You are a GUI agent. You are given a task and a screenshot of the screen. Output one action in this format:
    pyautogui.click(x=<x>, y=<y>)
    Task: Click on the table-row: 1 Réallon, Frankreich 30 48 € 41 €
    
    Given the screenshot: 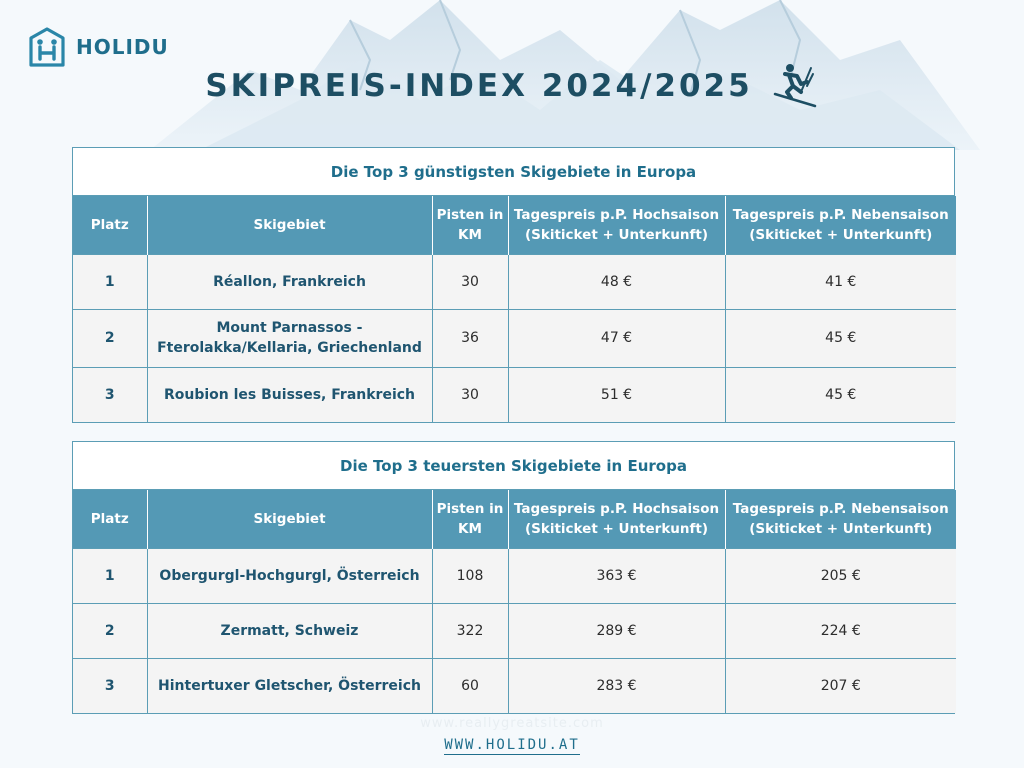 What is the action you would take?
    pyautogui.click(x=514, y=281)
    